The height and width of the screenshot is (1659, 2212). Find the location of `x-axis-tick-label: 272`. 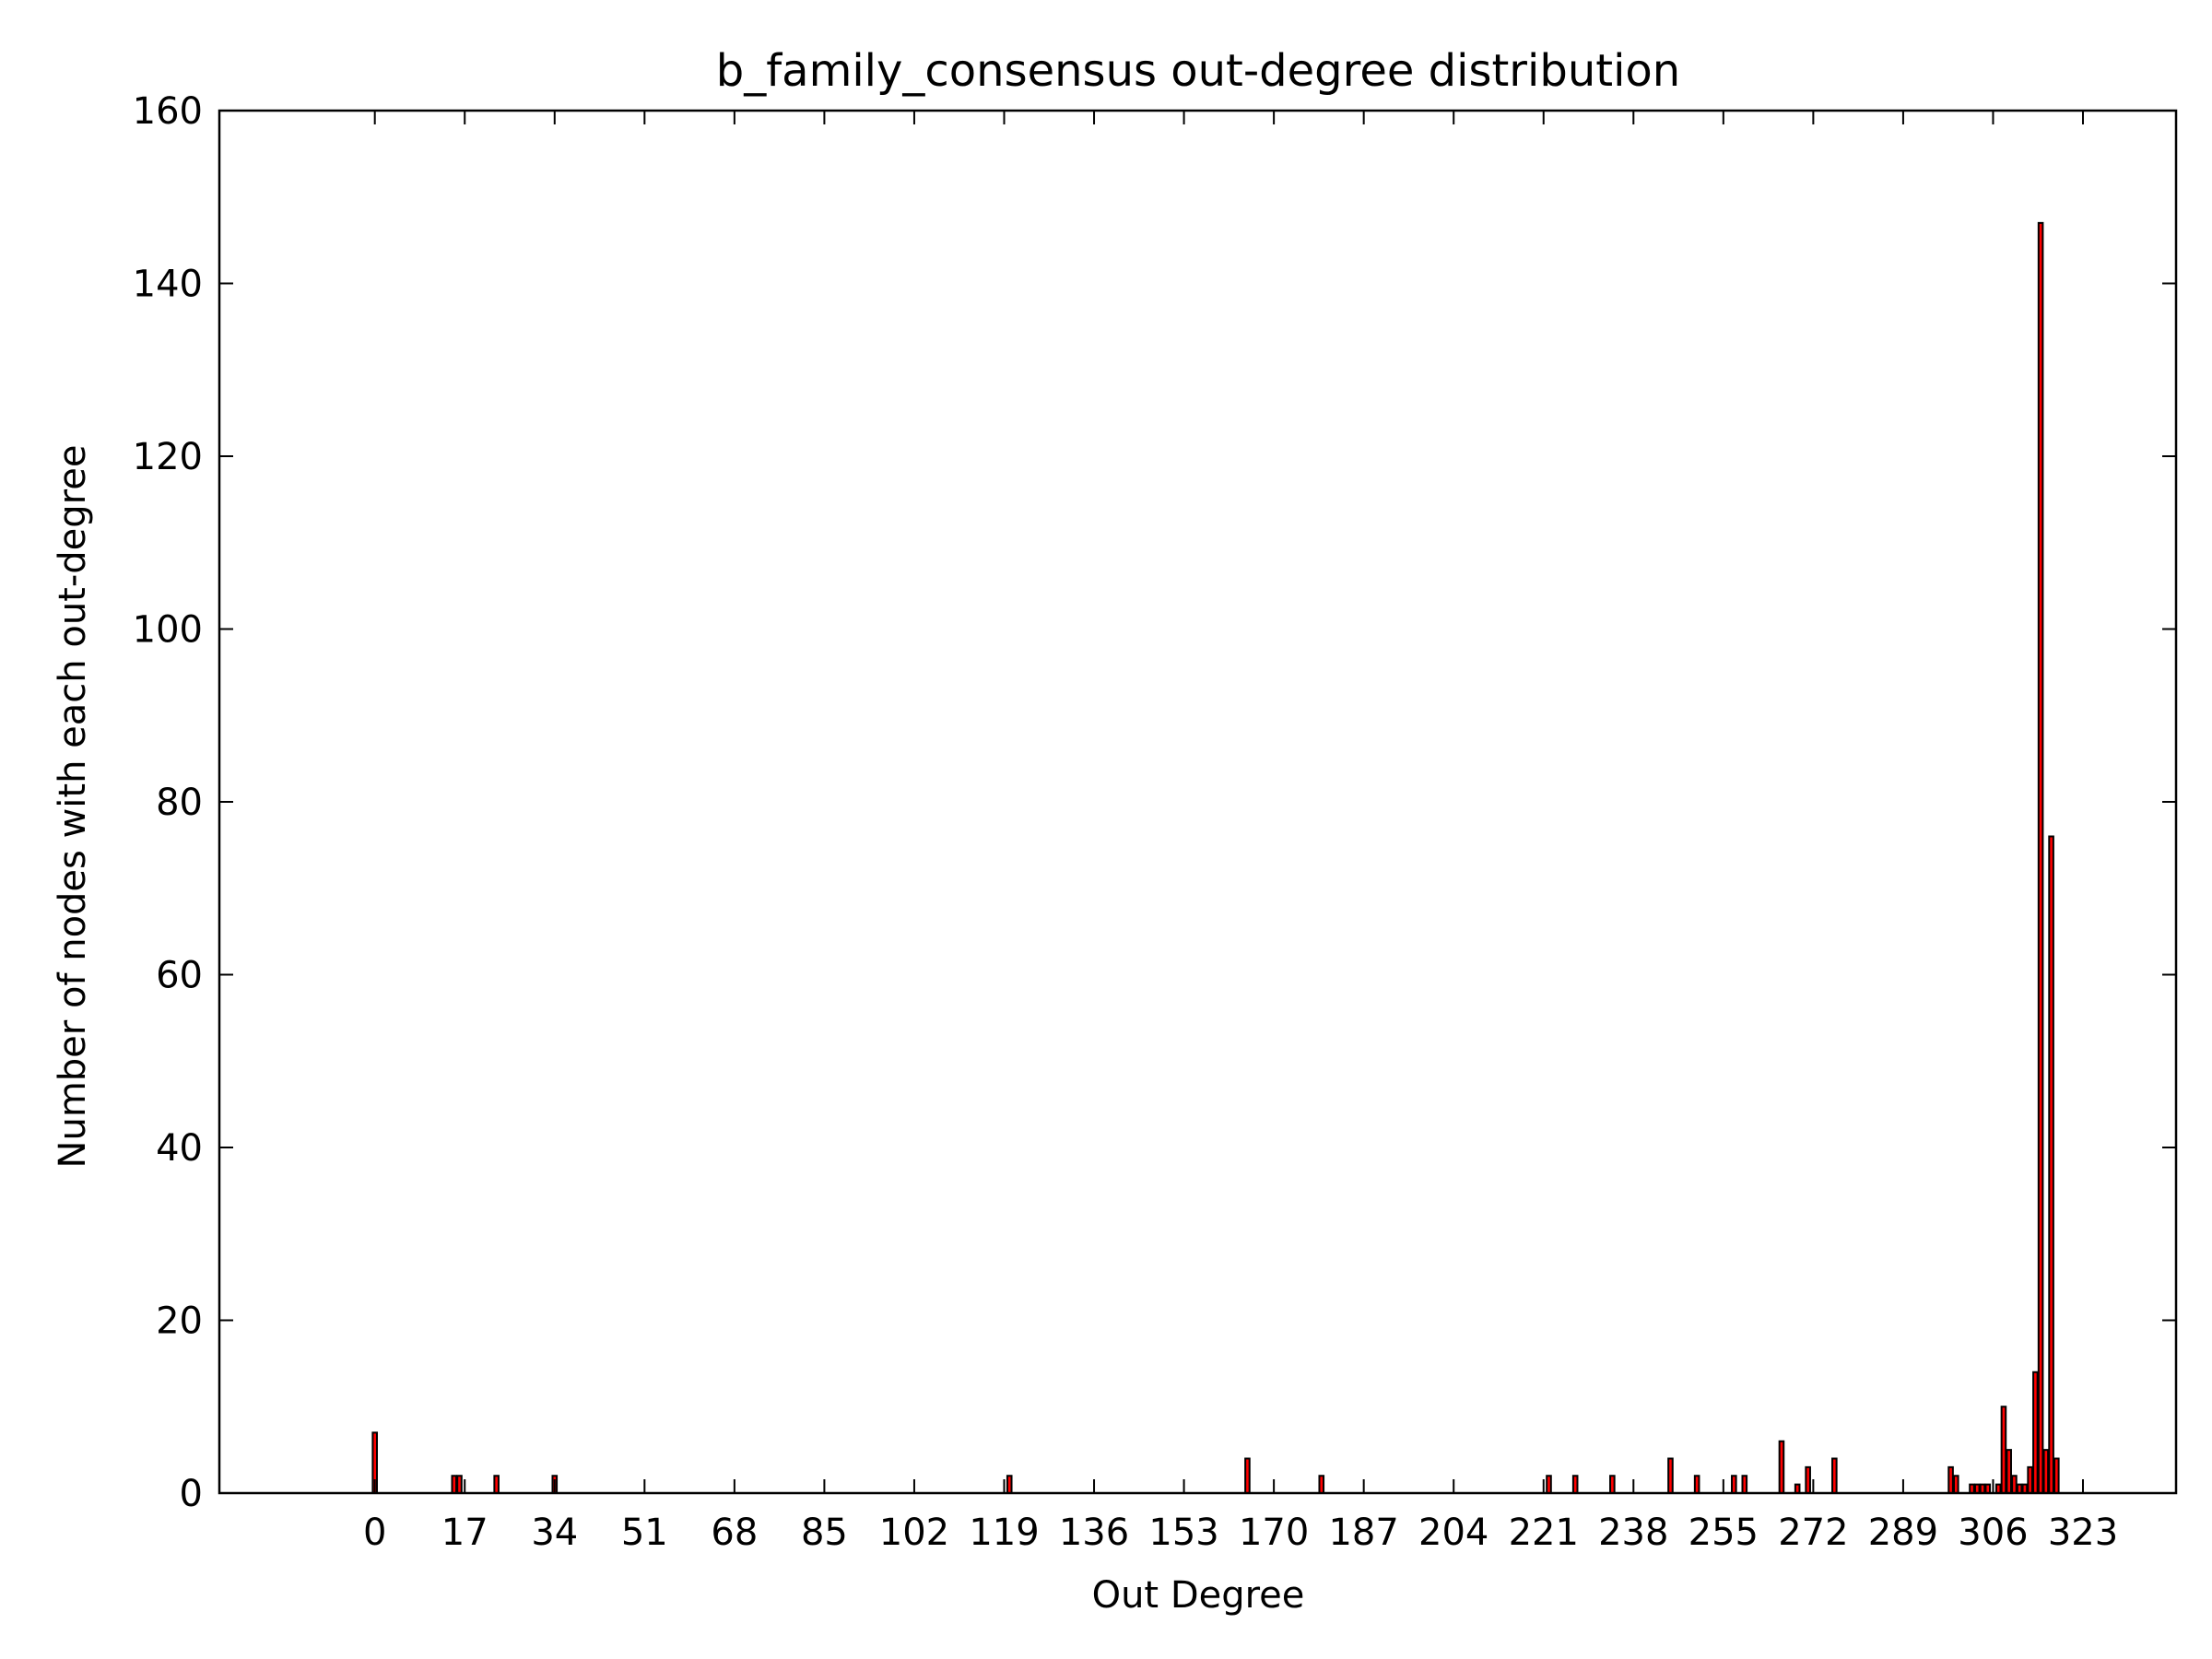

x-axis-tick-label: 272 is located at coordinates (1813, 1533).